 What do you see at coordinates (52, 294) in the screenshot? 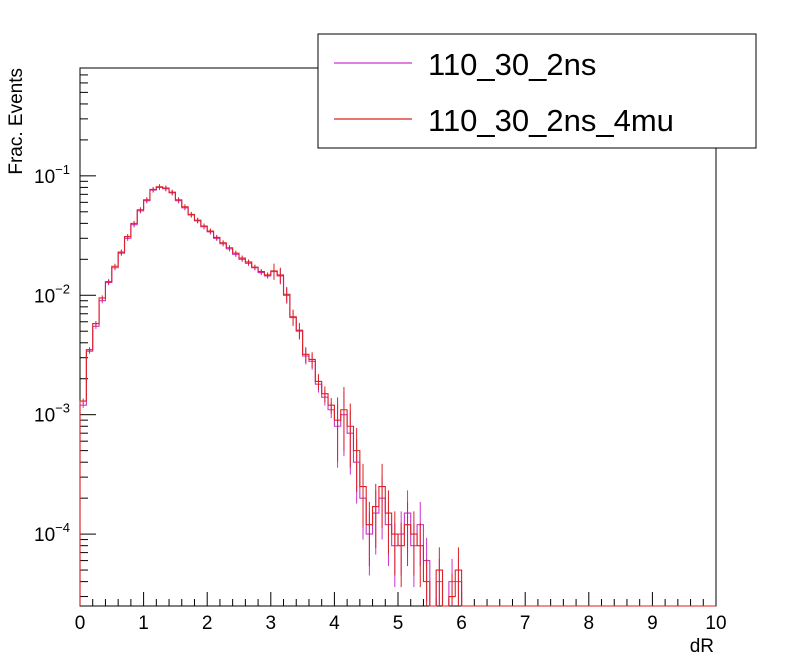
I see `y-tick-label: 10⁻²` at bounding box center [52, 294].